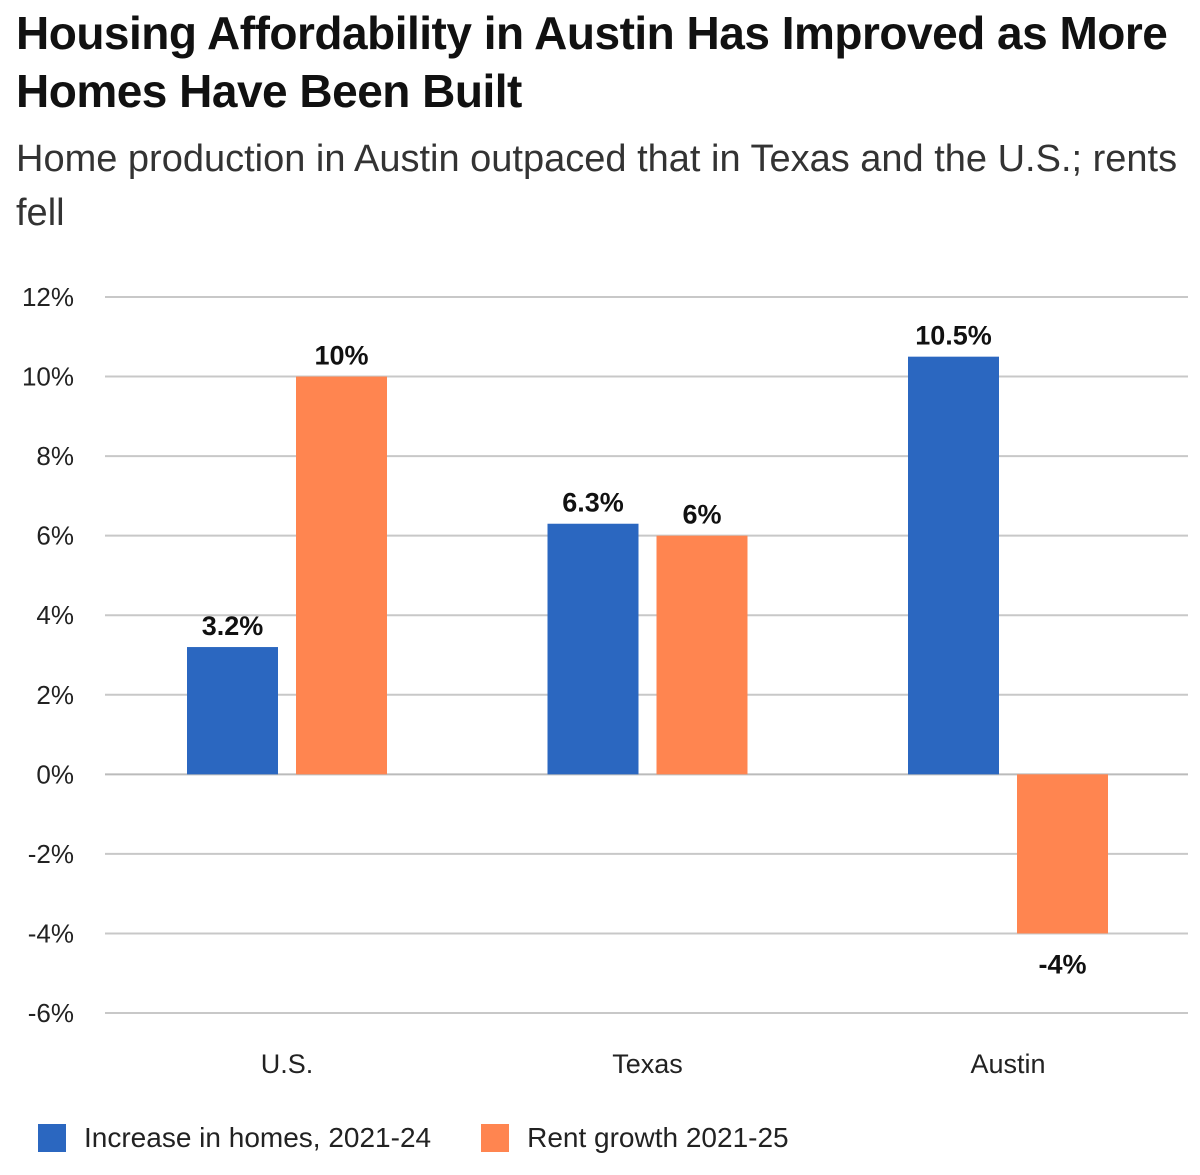 The width and height of the screenshot is (1200, 1175). What do you see at coordinates (647, 1064) in the screenshot?
I see `x-tick-label: Texas` at bounding box center [647, 1064].